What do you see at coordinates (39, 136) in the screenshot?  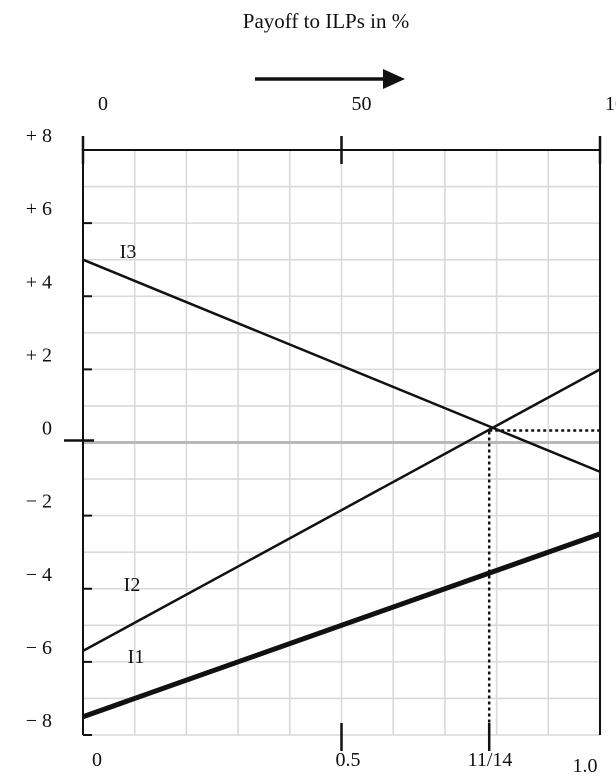 I see `y-axis-tick-label: + 8` at bounding box center [39, 136].